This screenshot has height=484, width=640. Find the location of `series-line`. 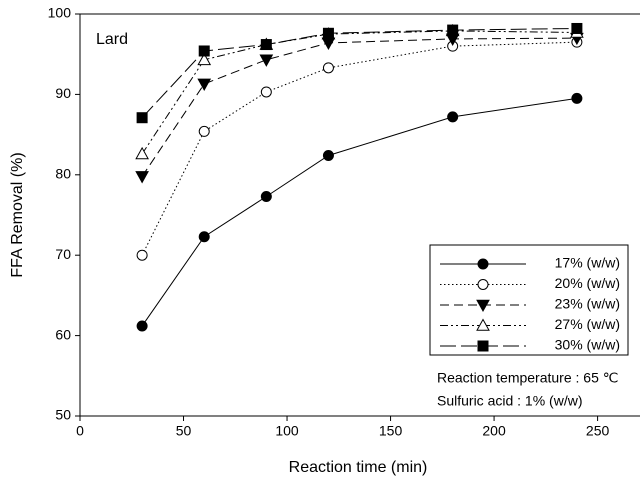

series-line is located at coordinates (359, 73).